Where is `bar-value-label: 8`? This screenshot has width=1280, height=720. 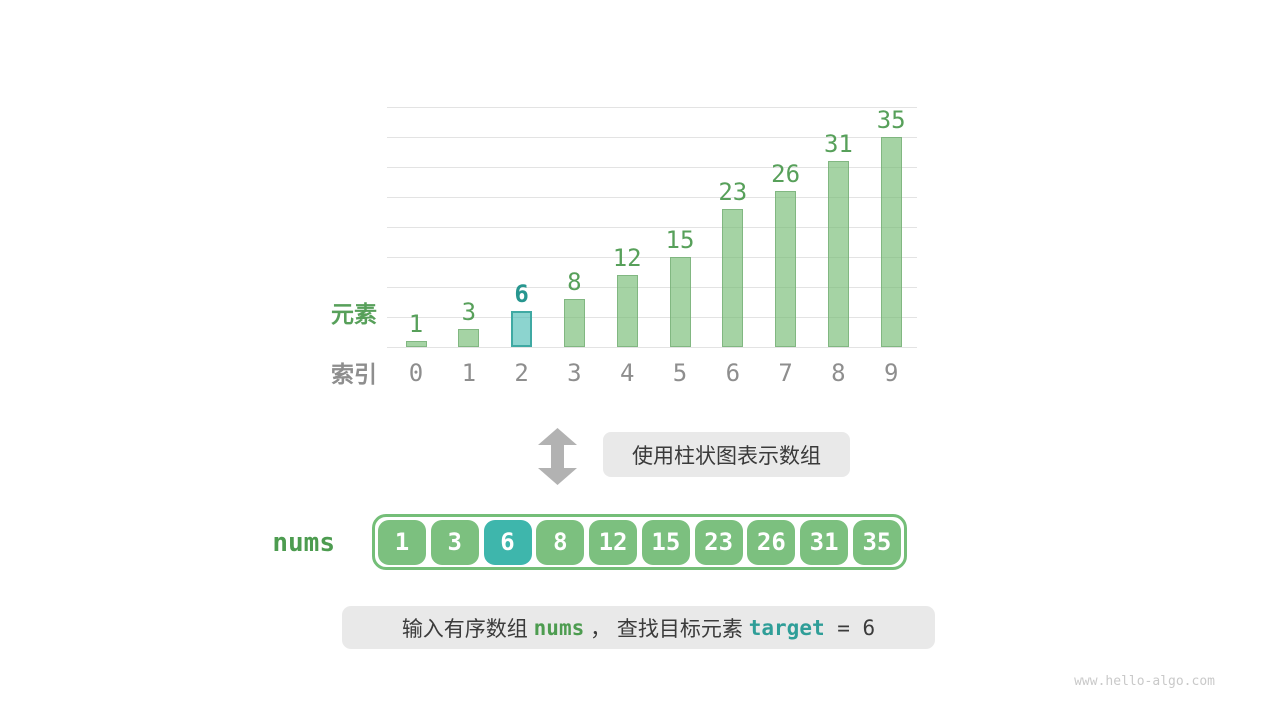
bar-value-label: 8 is located at coordinates (574, 282).